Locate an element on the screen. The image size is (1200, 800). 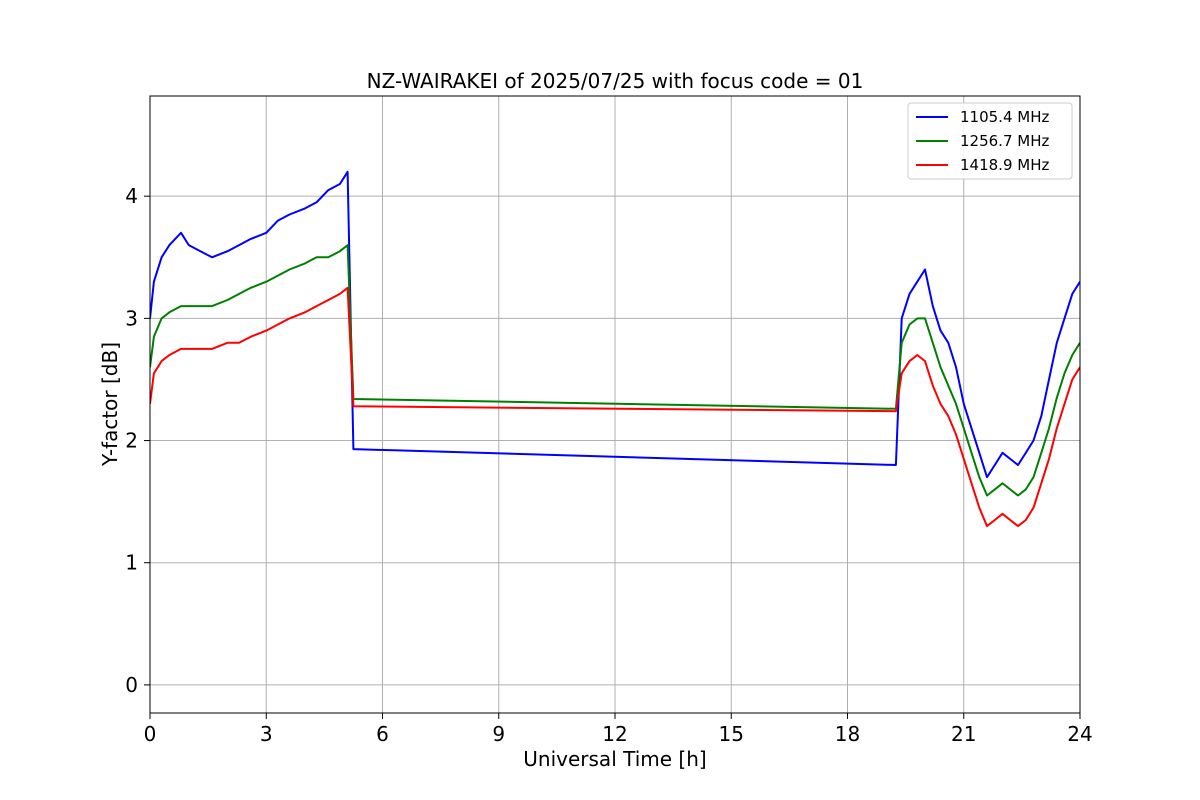
legend-label: 1418.9 MHz is located at coordinates (1004, 165).